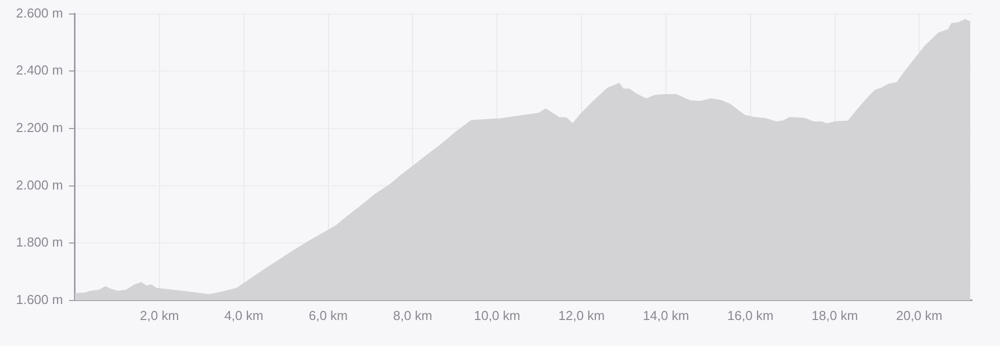  What do you see at coordinates (39, 242) in the screenshot?
I see `y-tick-label: 1.800 m` at bounding box center [39, 242].